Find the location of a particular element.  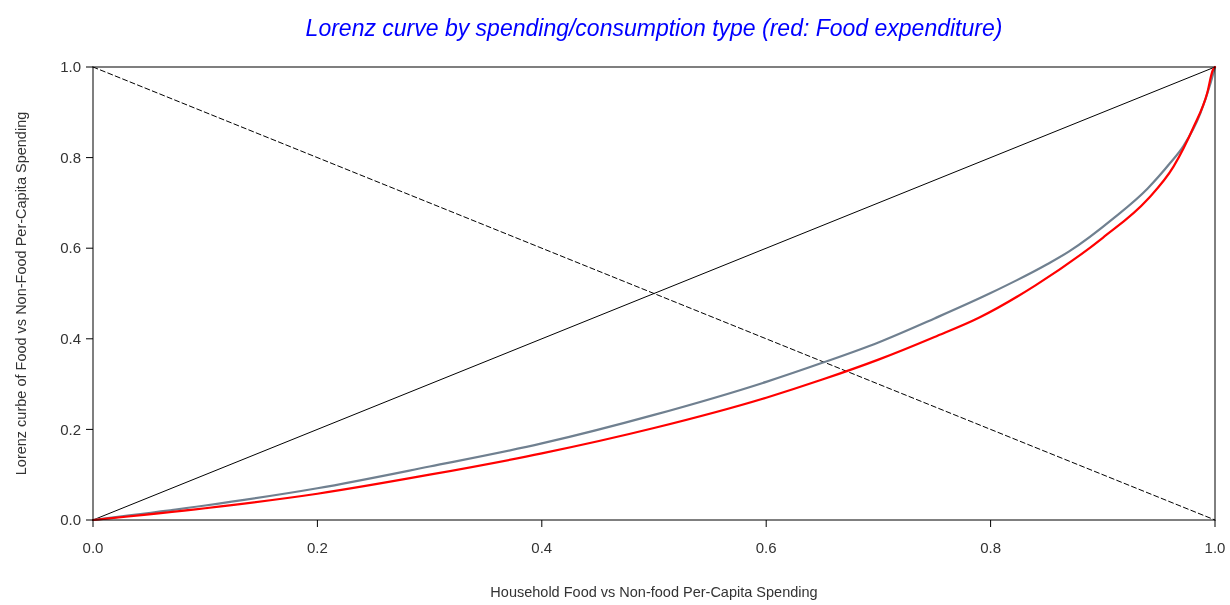

y-tick-label: 1.0 is located at coordinates (70, 67).